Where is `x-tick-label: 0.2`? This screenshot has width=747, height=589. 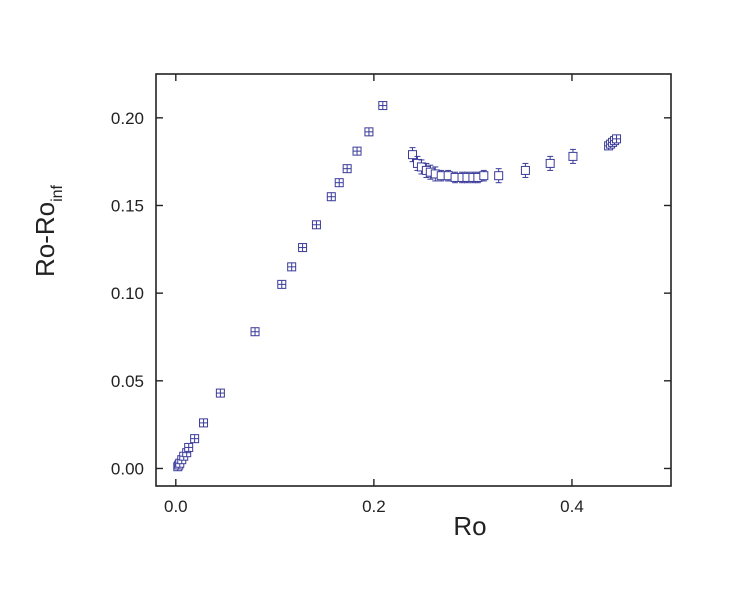 x-tick-label: 0.2 is located at coordinates (374, 506).